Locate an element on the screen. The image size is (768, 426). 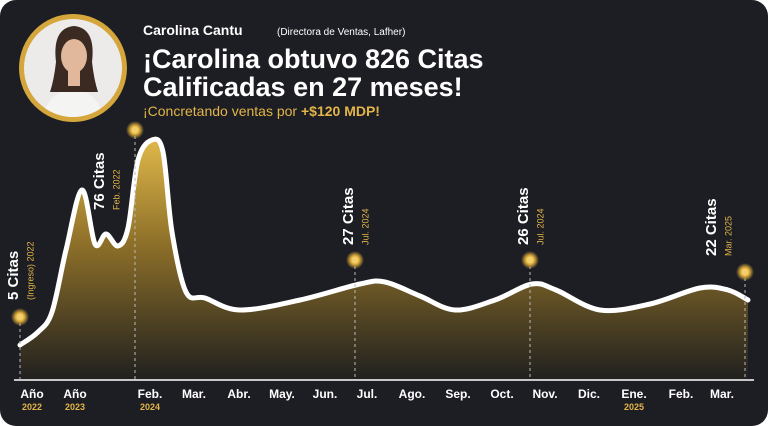
x-label: Nov. is located at coordinates (544, 394).